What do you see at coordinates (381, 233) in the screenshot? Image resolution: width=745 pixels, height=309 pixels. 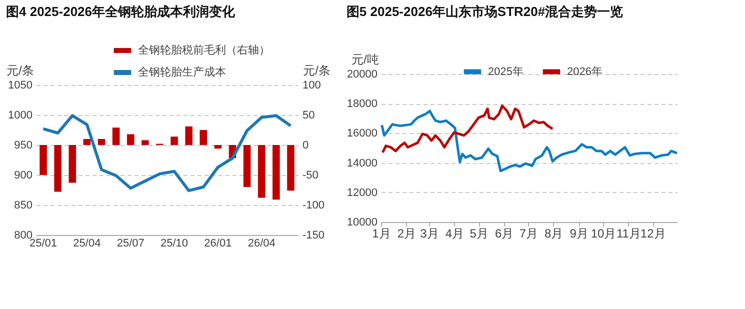 I see `x-tick-label: 1月` at bounding box center [381, 233].